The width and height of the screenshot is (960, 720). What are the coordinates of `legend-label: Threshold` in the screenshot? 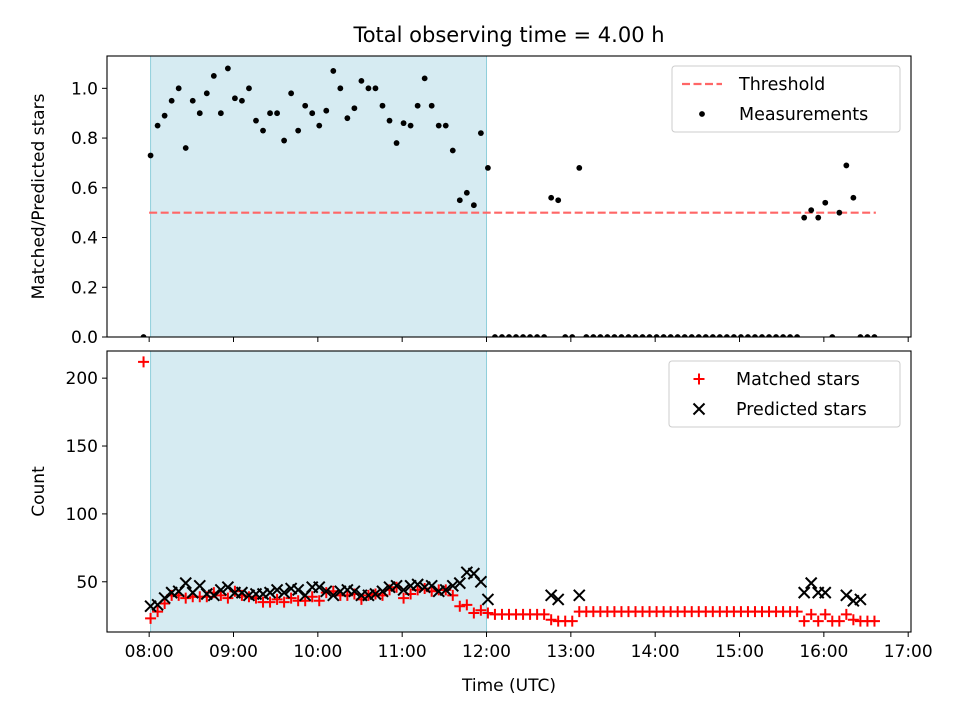 It's located at (781, 85).